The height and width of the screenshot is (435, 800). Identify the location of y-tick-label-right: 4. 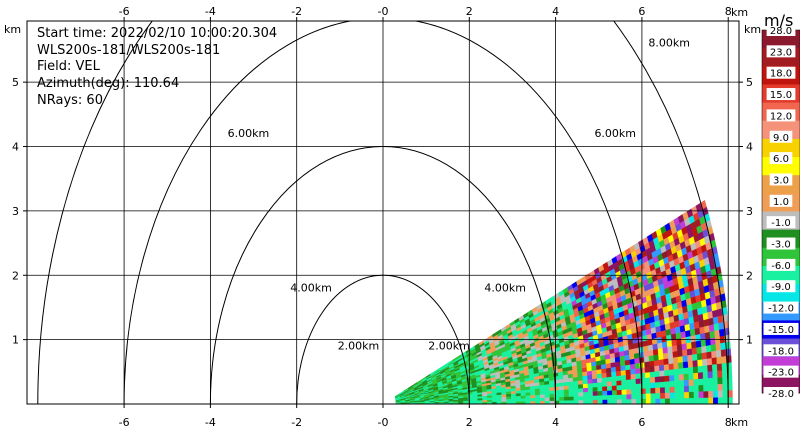
(749, 147).